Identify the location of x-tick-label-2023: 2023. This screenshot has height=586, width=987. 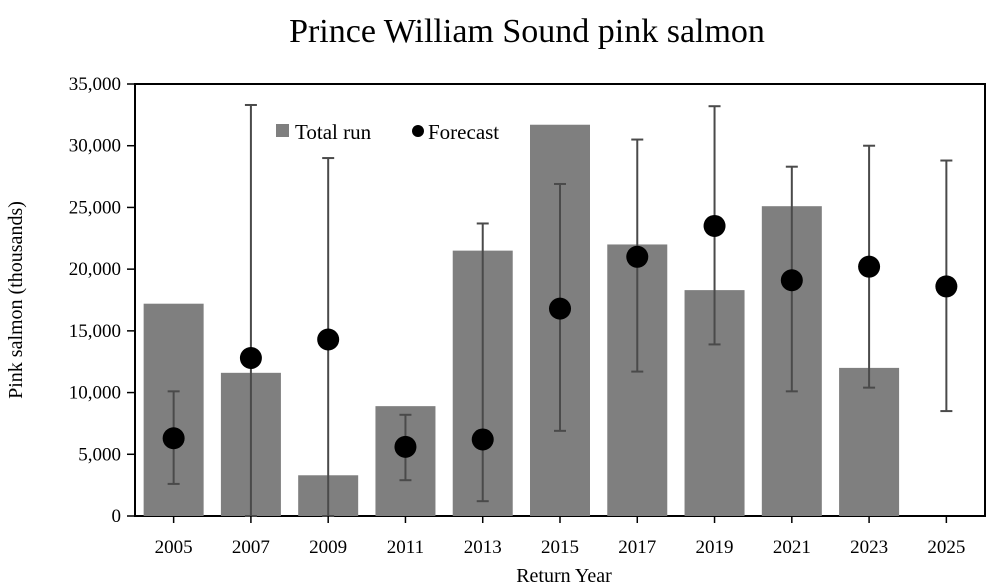
(869, 547).